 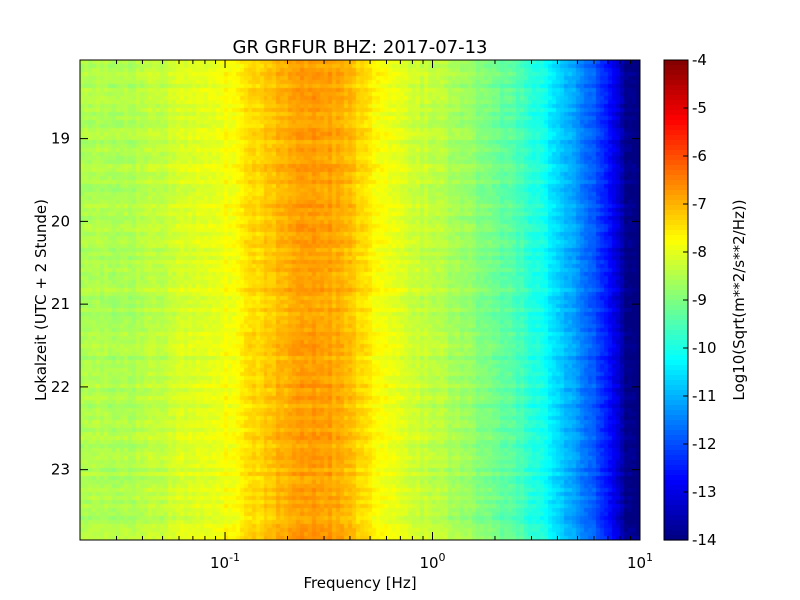 I want to click on y-tick-label: 23, so click(x=60, y=470).